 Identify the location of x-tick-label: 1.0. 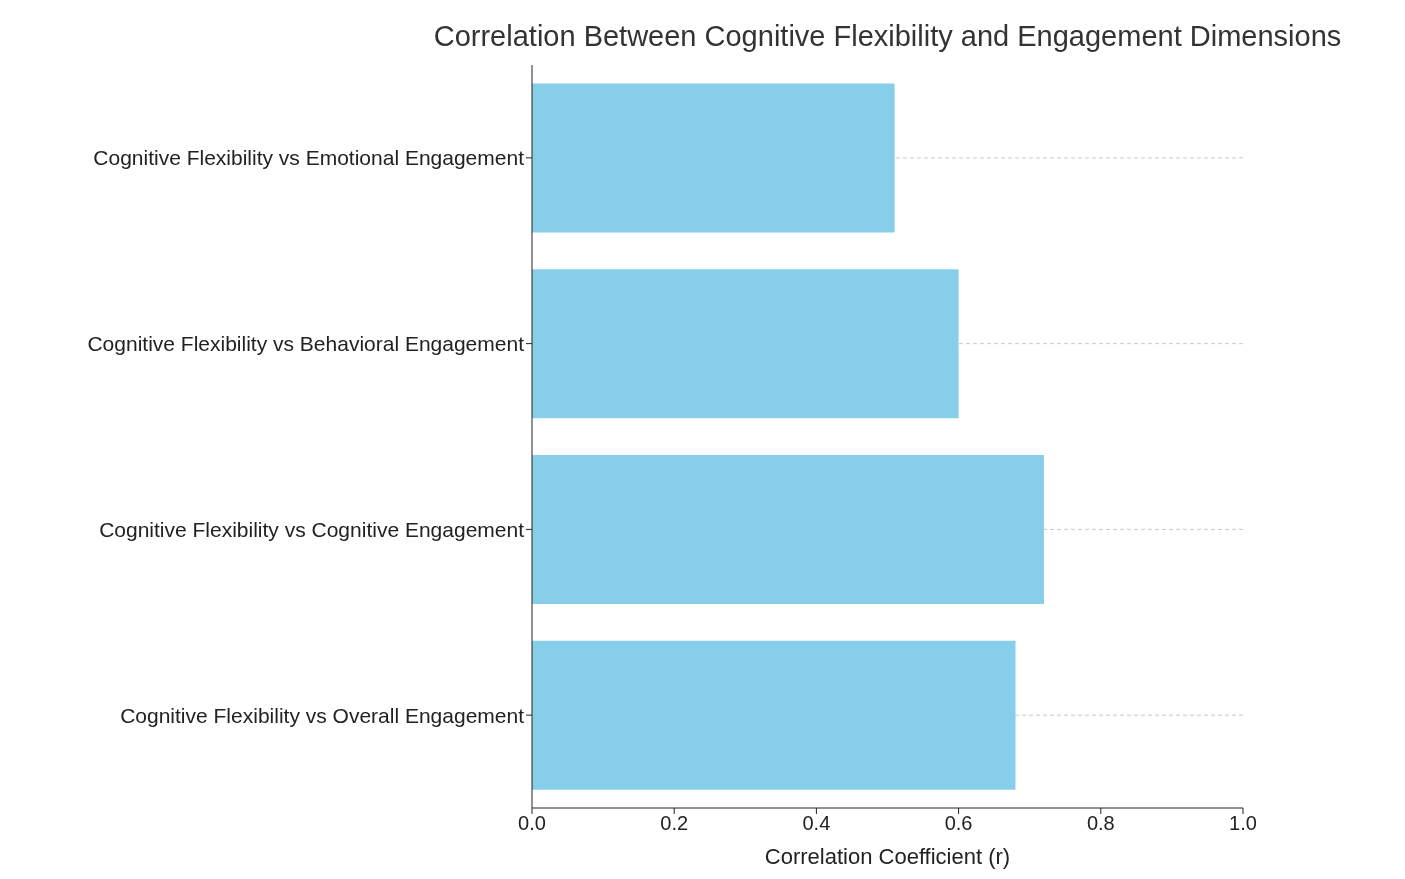
(1243, 823).